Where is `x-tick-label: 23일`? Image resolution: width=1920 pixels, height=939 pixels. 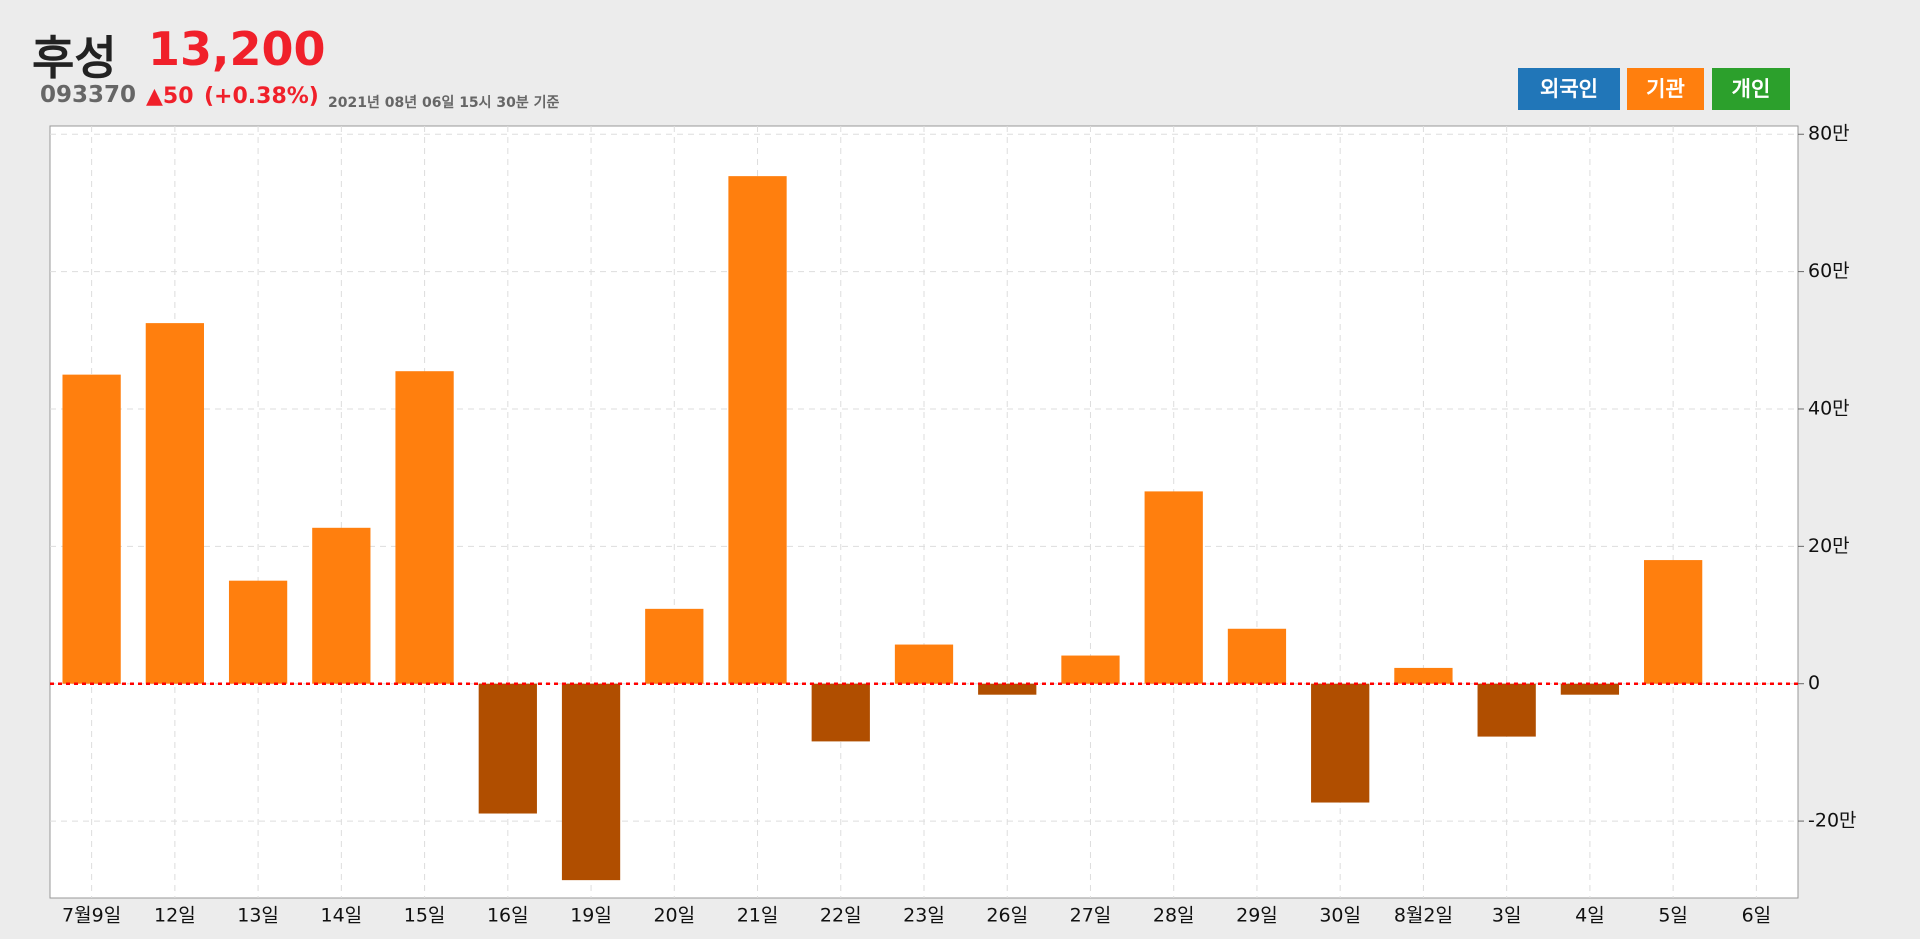 x-tick-label: 23일 is located at coordinates (924, 916).